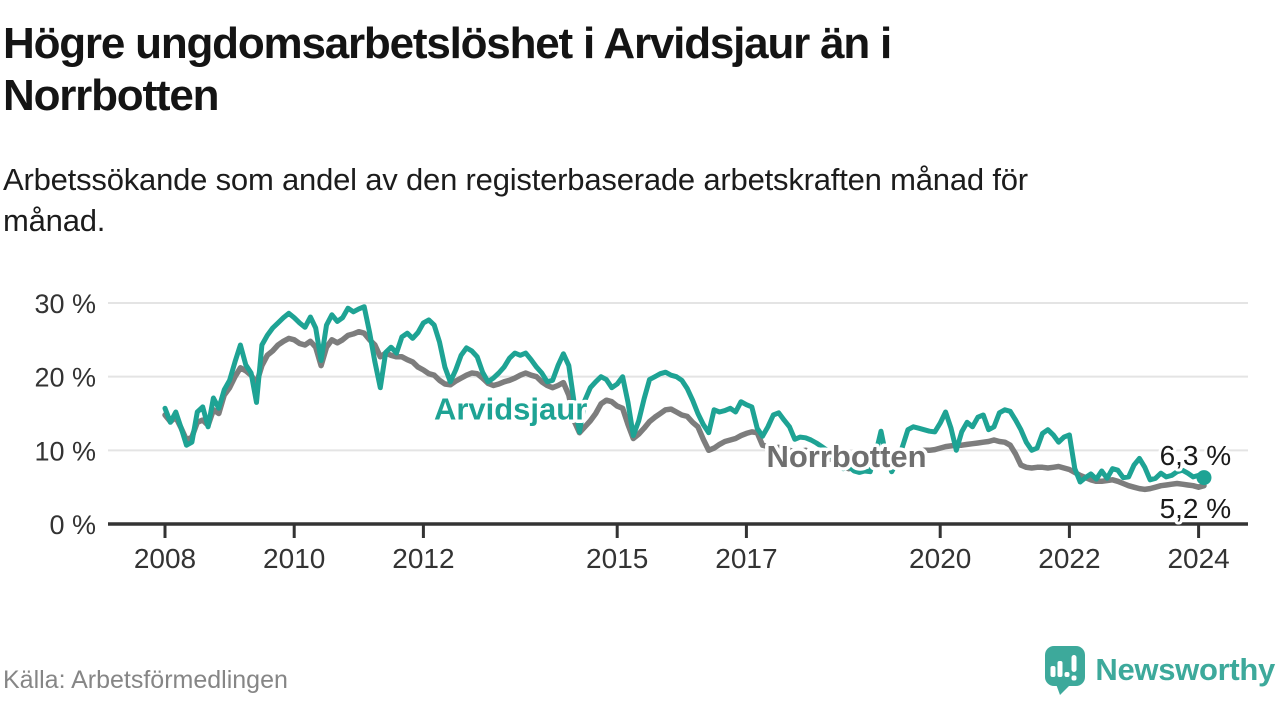 This screenshot has width=1280, height=720. Describe the element at coordinates (510, 408) in the screenshot. I see `series-label-arvidsjaur: Arvidsjaur` at that location.